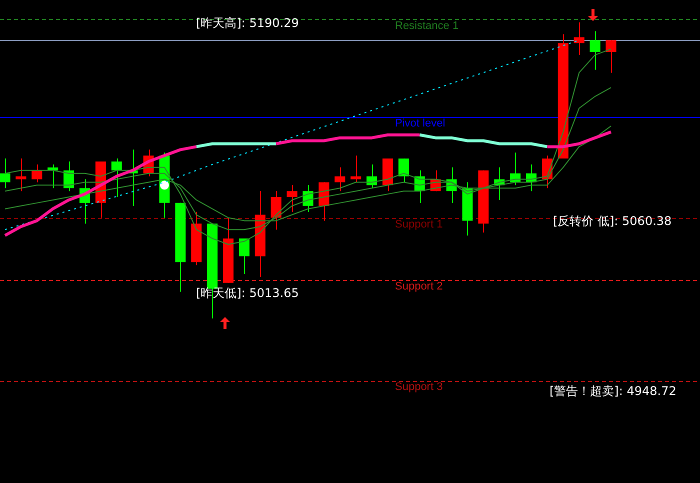 The width and height of the screenshot is (700, 483). I want to click on annotation: [昨天高]: 5190.29, so click(247, 23).